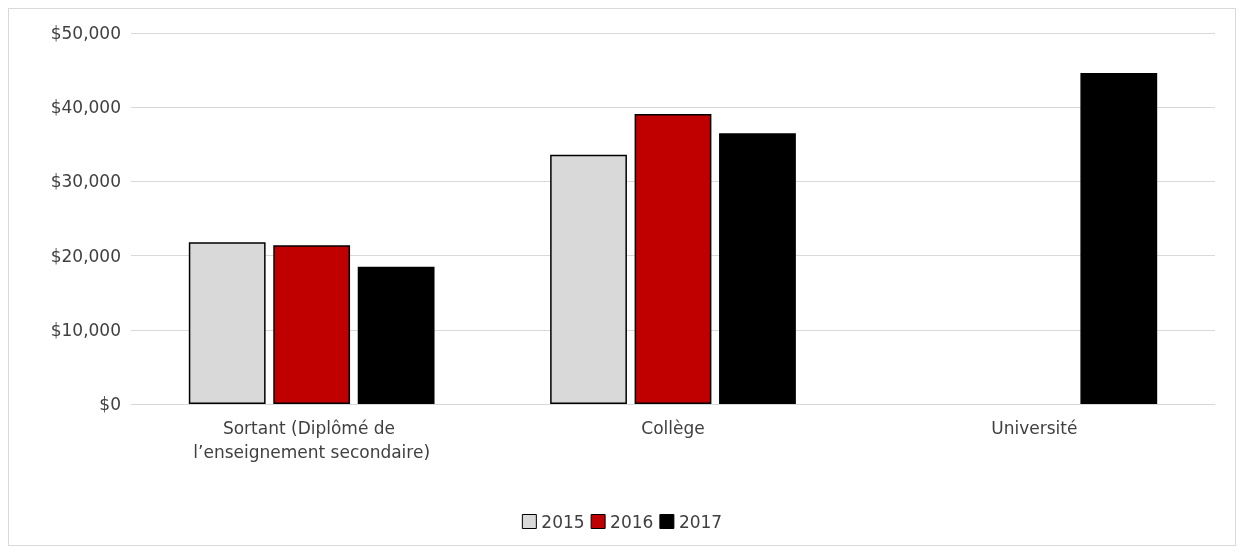  I want to click on x-tick-label: Collège, so click(673, 428).